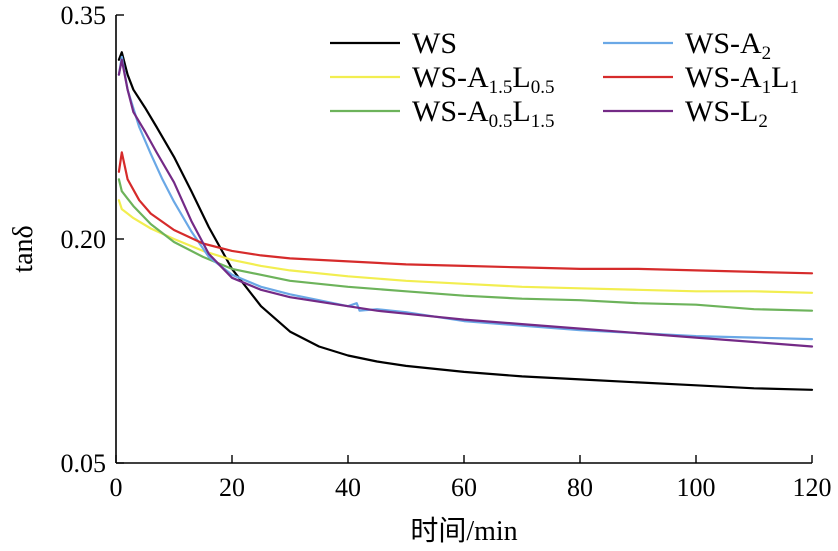 This screenshot has width=838, height=551. I want to click on x-tick-label: 120, so click(812, 487).